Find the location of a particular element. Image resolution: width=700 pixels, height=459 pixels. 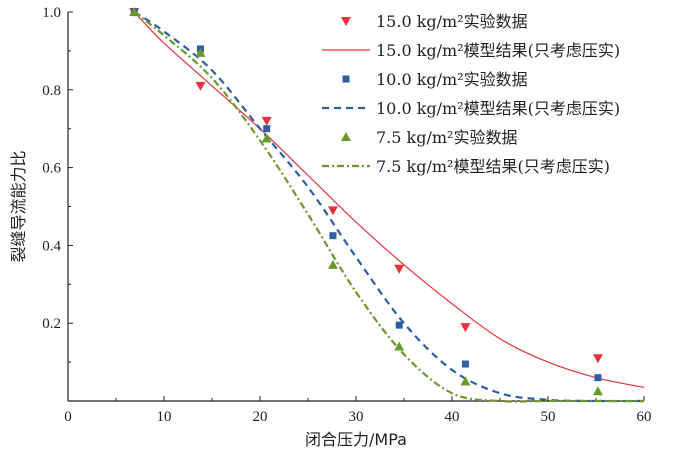

x-tick-label: 60 is located at coordinates (644, 417).